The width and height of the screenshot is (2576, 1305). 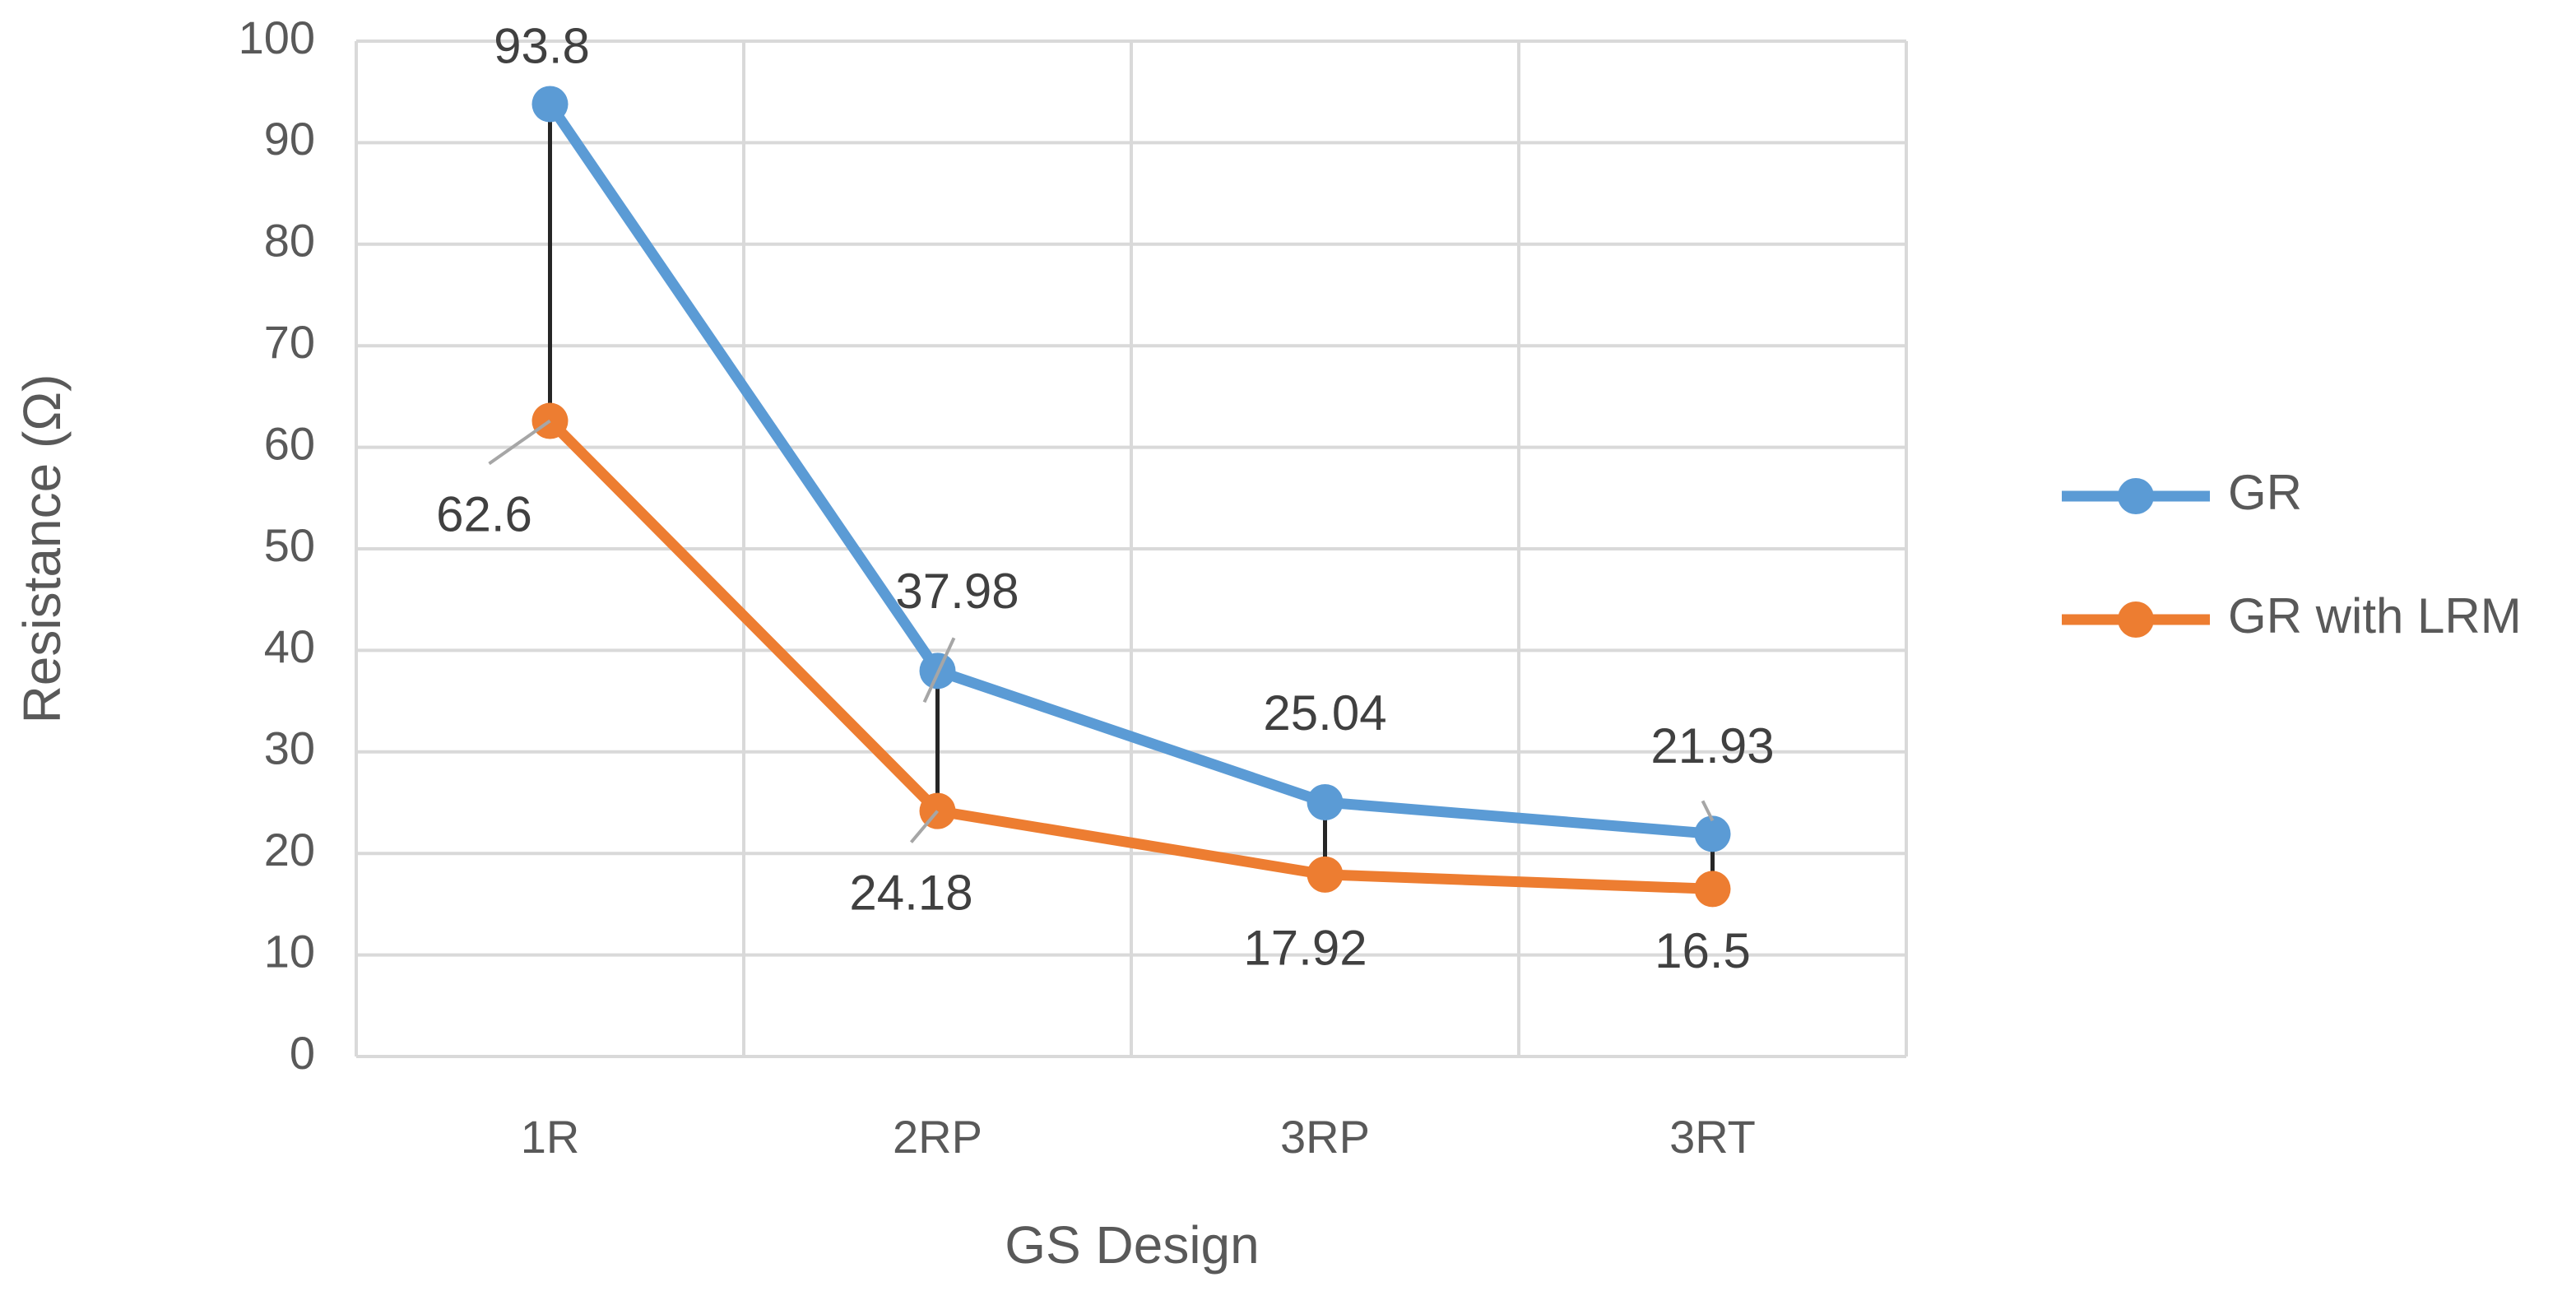 I want to click on data-label: 93.8, so click(x=542, y=45).